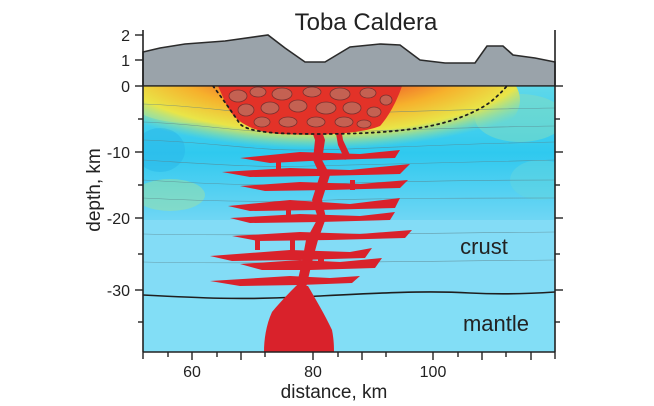  Describe the element at coordinates (174, 195) in the screenshot. I see `velocity-anomaly-patch` at that location.